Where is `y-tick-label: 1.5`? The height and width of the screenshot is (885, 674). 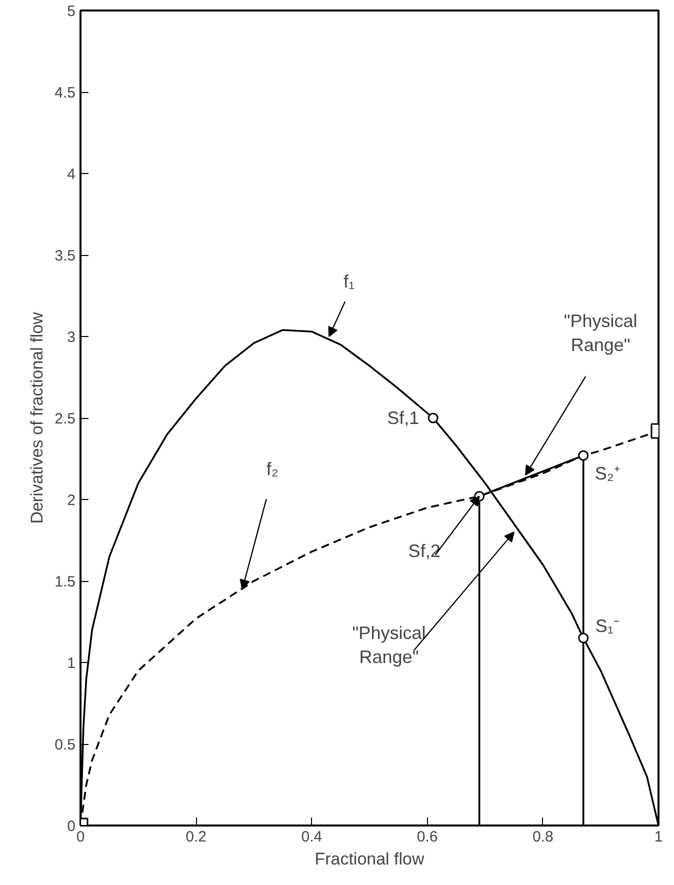
y-tick-label: 1.5 is located at coordinates (65, 582).